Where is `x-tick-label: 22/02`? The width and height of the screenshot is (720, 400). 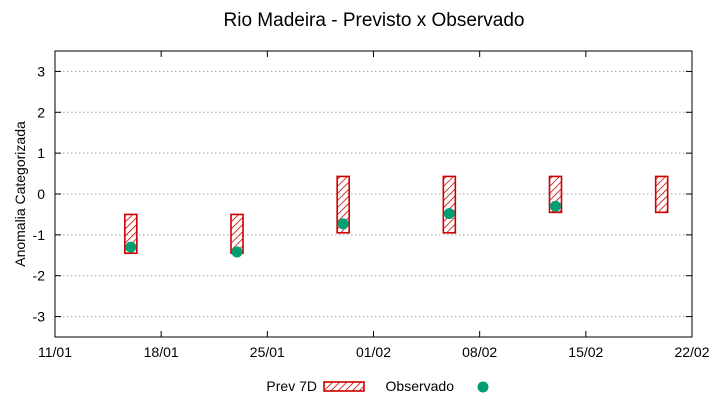
x-tick-label: 22/02 is located at coordinates (691, 352).